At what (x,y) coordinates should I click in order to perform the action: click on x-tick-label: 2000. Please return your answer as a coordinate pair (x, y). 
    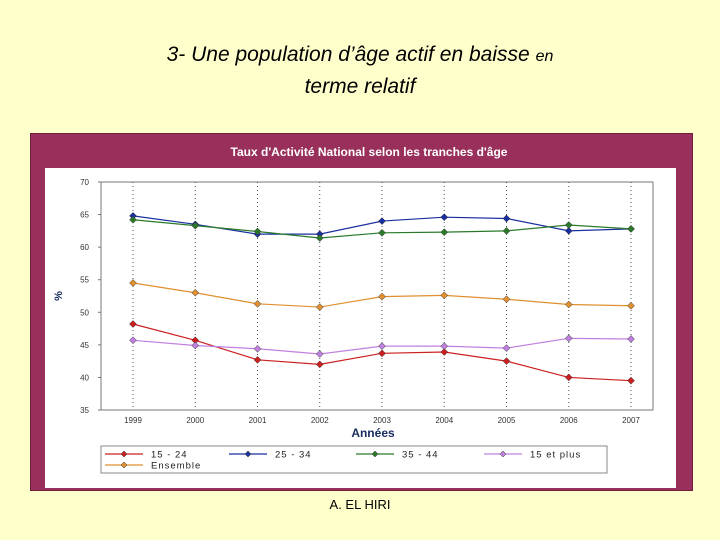
    Looking at the image, I should click on (195, 420).